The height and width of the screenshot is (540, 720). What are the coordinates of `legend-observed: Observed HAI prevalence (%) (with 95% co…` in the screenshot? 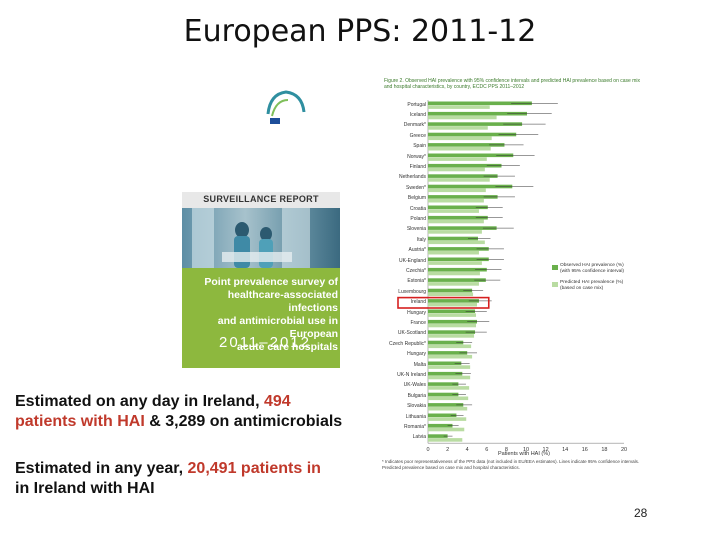 It's located at (592, 268).